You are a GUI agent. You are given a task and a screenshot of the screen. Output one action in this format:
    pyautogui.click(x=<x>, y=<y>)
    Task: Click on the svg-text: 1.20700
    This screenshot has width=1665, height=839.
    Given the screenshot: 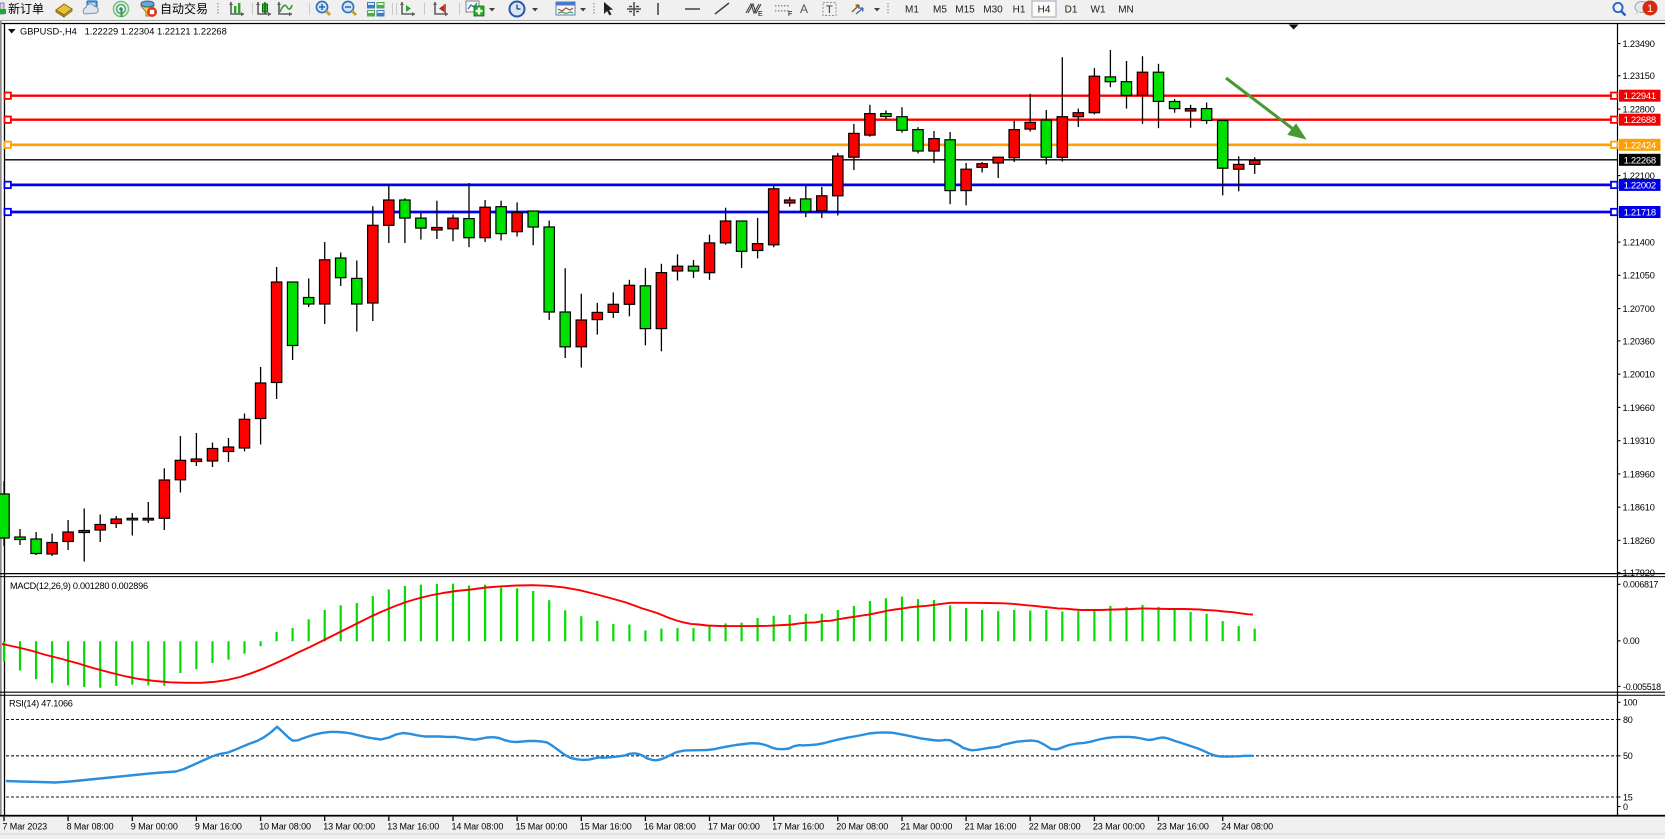 What is the action you would take?
    pyautogui.click(x=1639, y=309)
    